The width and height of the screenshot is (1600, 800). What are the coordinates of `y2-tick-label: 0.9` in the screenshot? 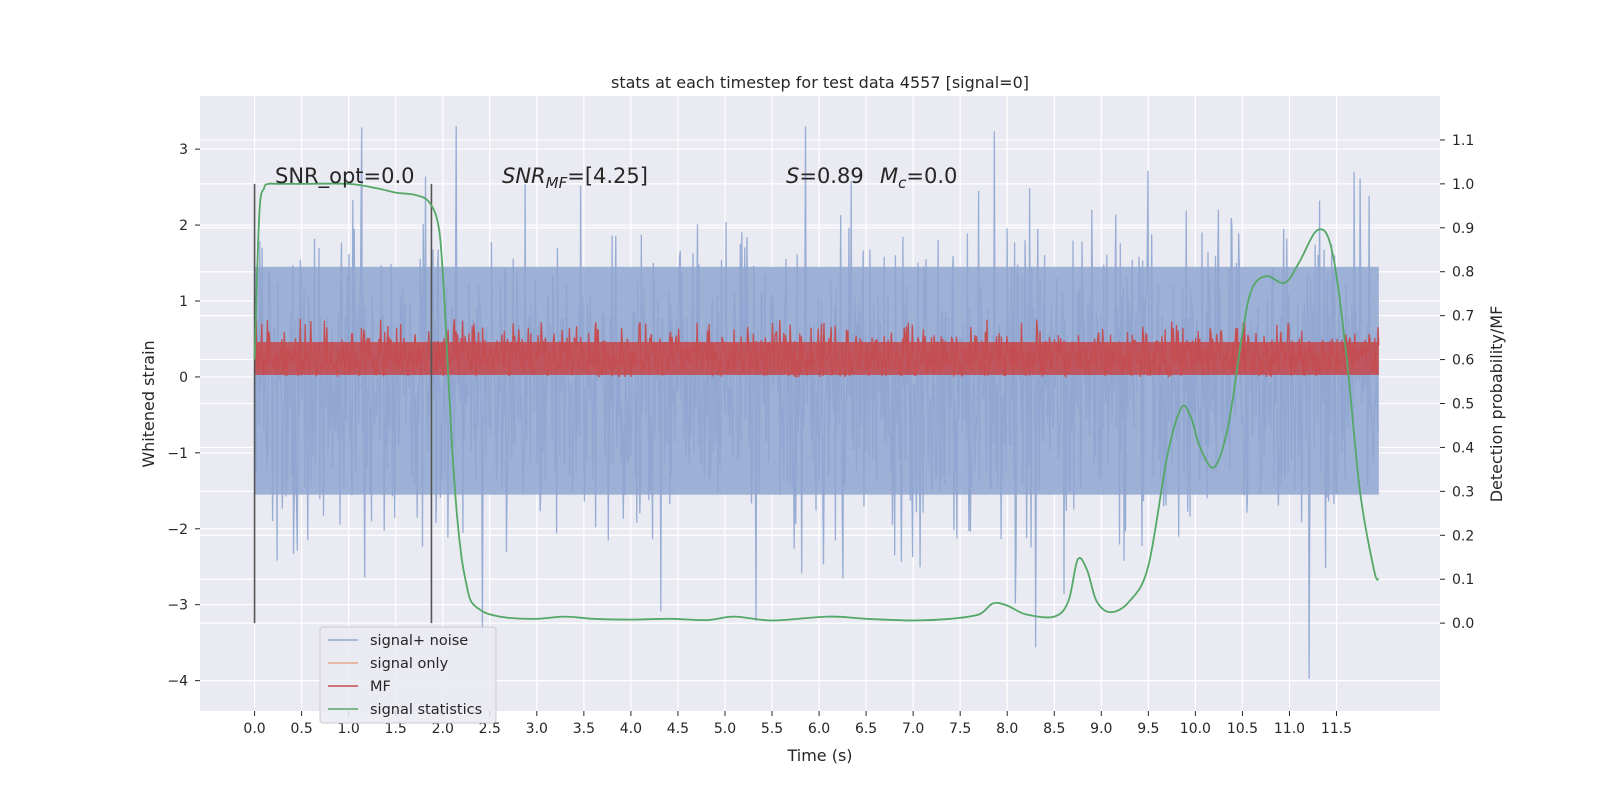 It's located at (1463, 229).